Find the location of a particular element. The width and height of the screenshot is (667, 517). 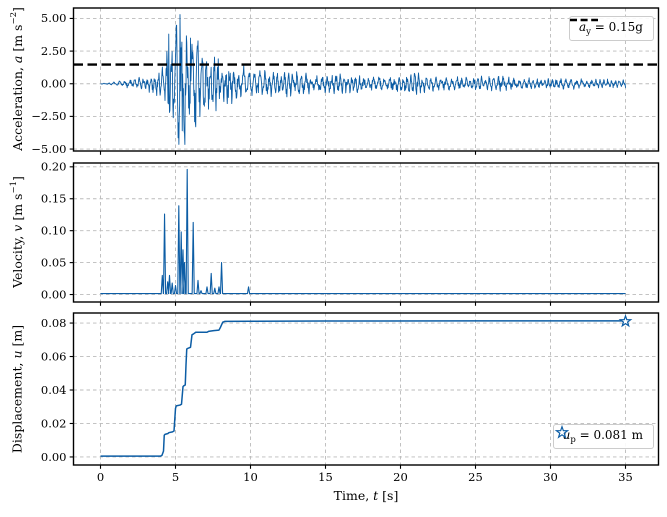

legend-var: a is located at coordinates (582, 27).